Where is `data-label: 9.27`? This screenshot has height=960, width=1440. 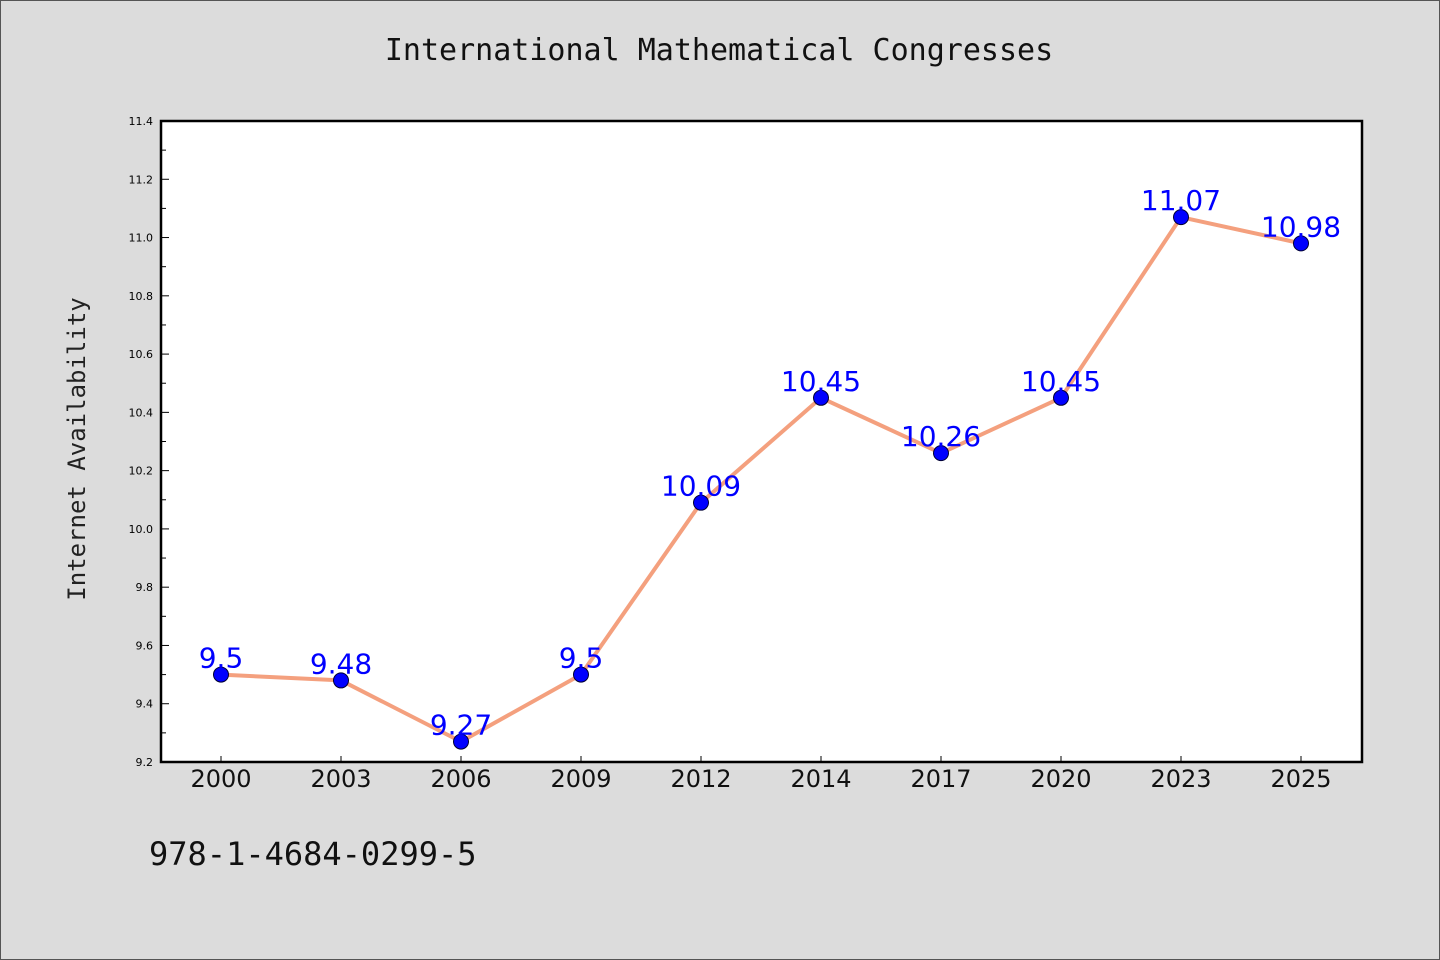
data-label: 9.27 is located at coordinates (461, 725).